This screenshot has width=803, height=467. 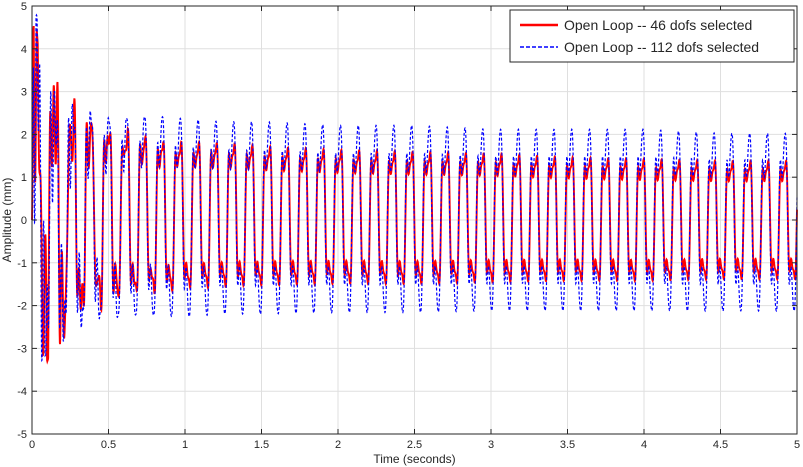 What do you see at coordinates (491, 445) in the screenshot?
I see `x-tick-label: 3` at bounding box center [491, 445].